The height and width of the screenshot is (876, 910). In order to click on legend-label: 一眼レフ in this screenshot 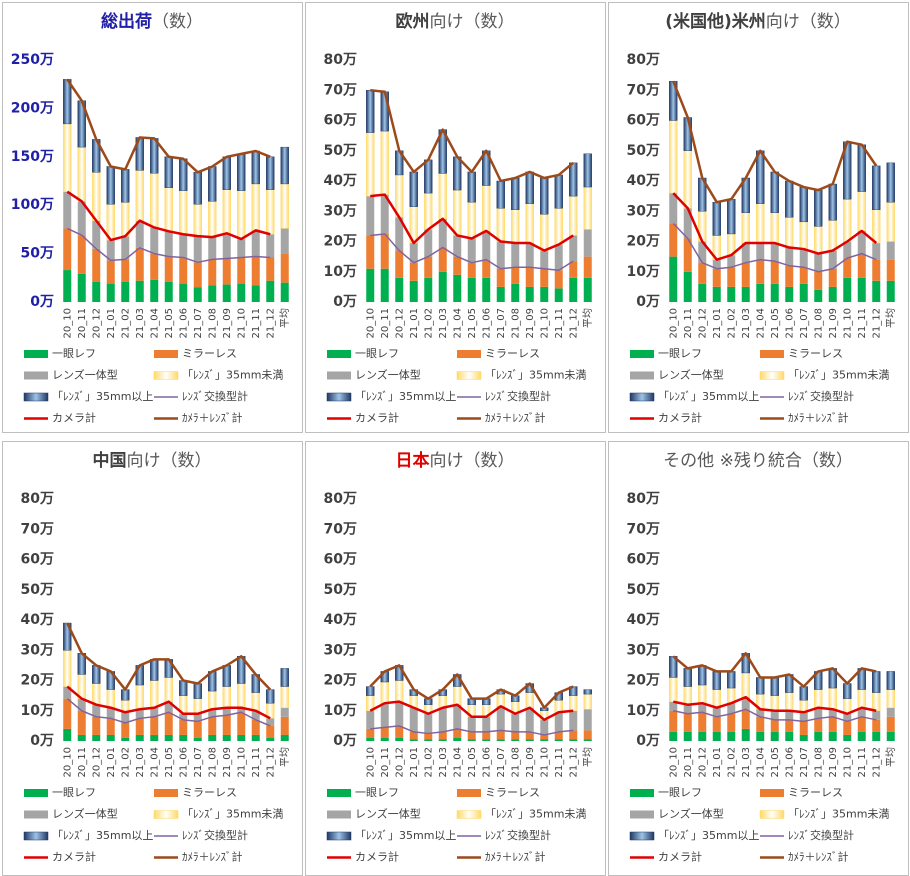, I will do `click(377, 792)`.